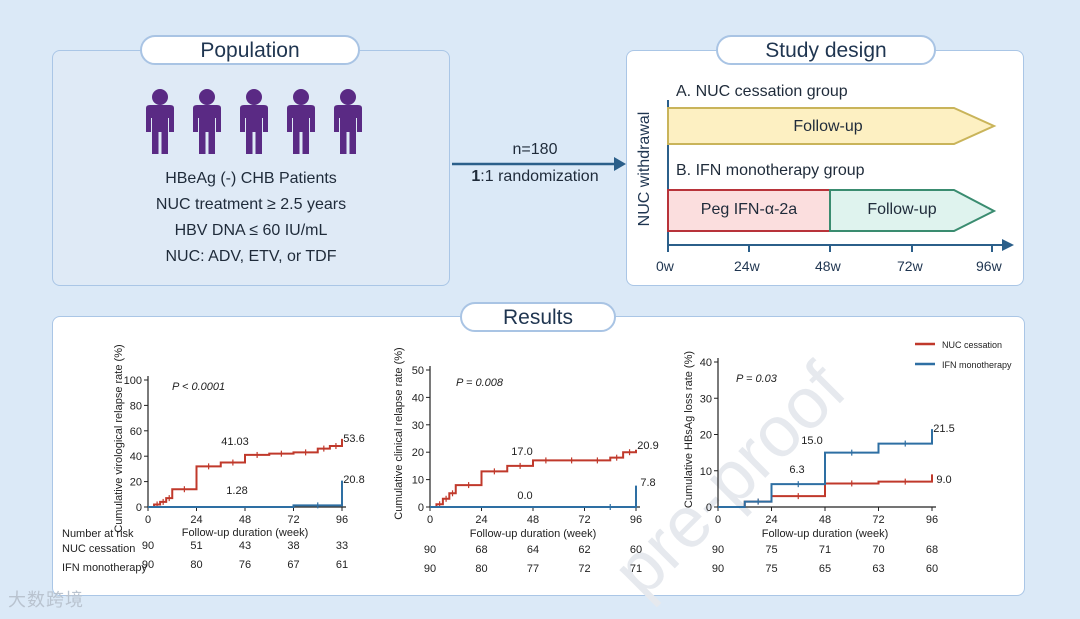 The height and width of the screenshot is (619, 1080). What do you see at coordinates (718, 569) in the screenshot?
I see `chart-3-risk-value: 90` at bounding box center [718, 569].